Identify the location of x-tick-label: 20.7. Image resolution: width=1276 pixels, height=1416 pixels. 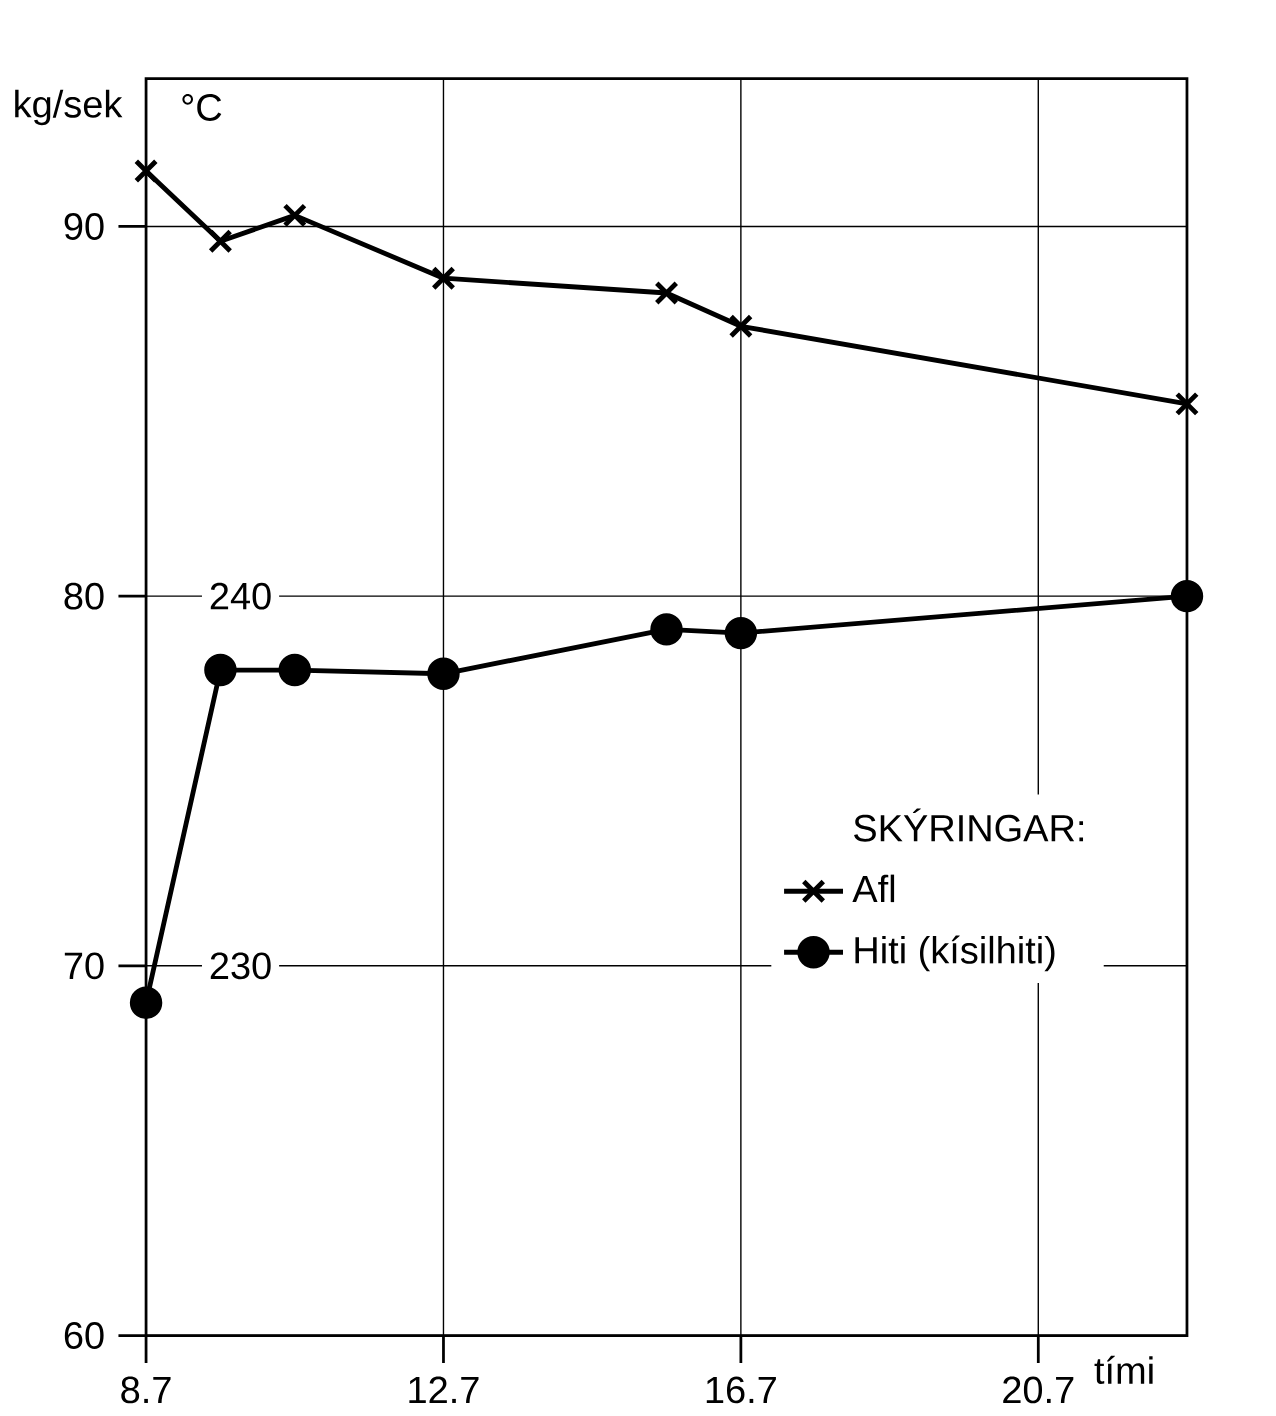
(1038, 1390).